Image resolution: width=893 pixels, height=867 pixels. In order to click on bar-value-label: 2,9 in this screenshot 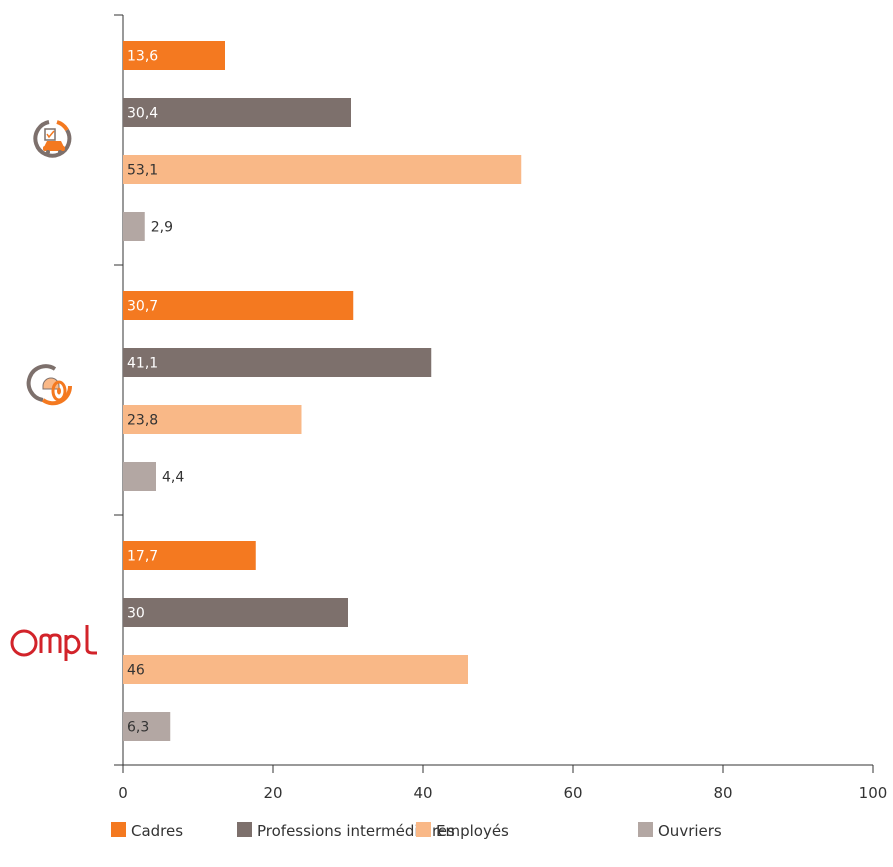, I will do `click(162, 228)`.